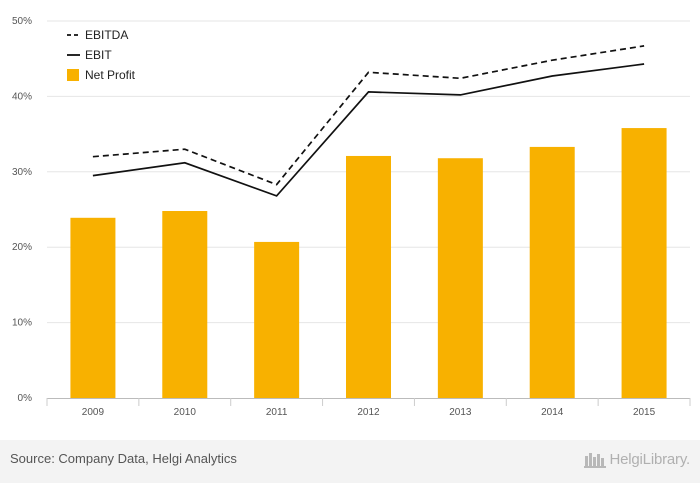 Image resolution: width=700 pixels, height=483 pixels. Describe the element at coordinates (106, 35) in the screenshot. I see `legend-label: EBITDA` at that location.